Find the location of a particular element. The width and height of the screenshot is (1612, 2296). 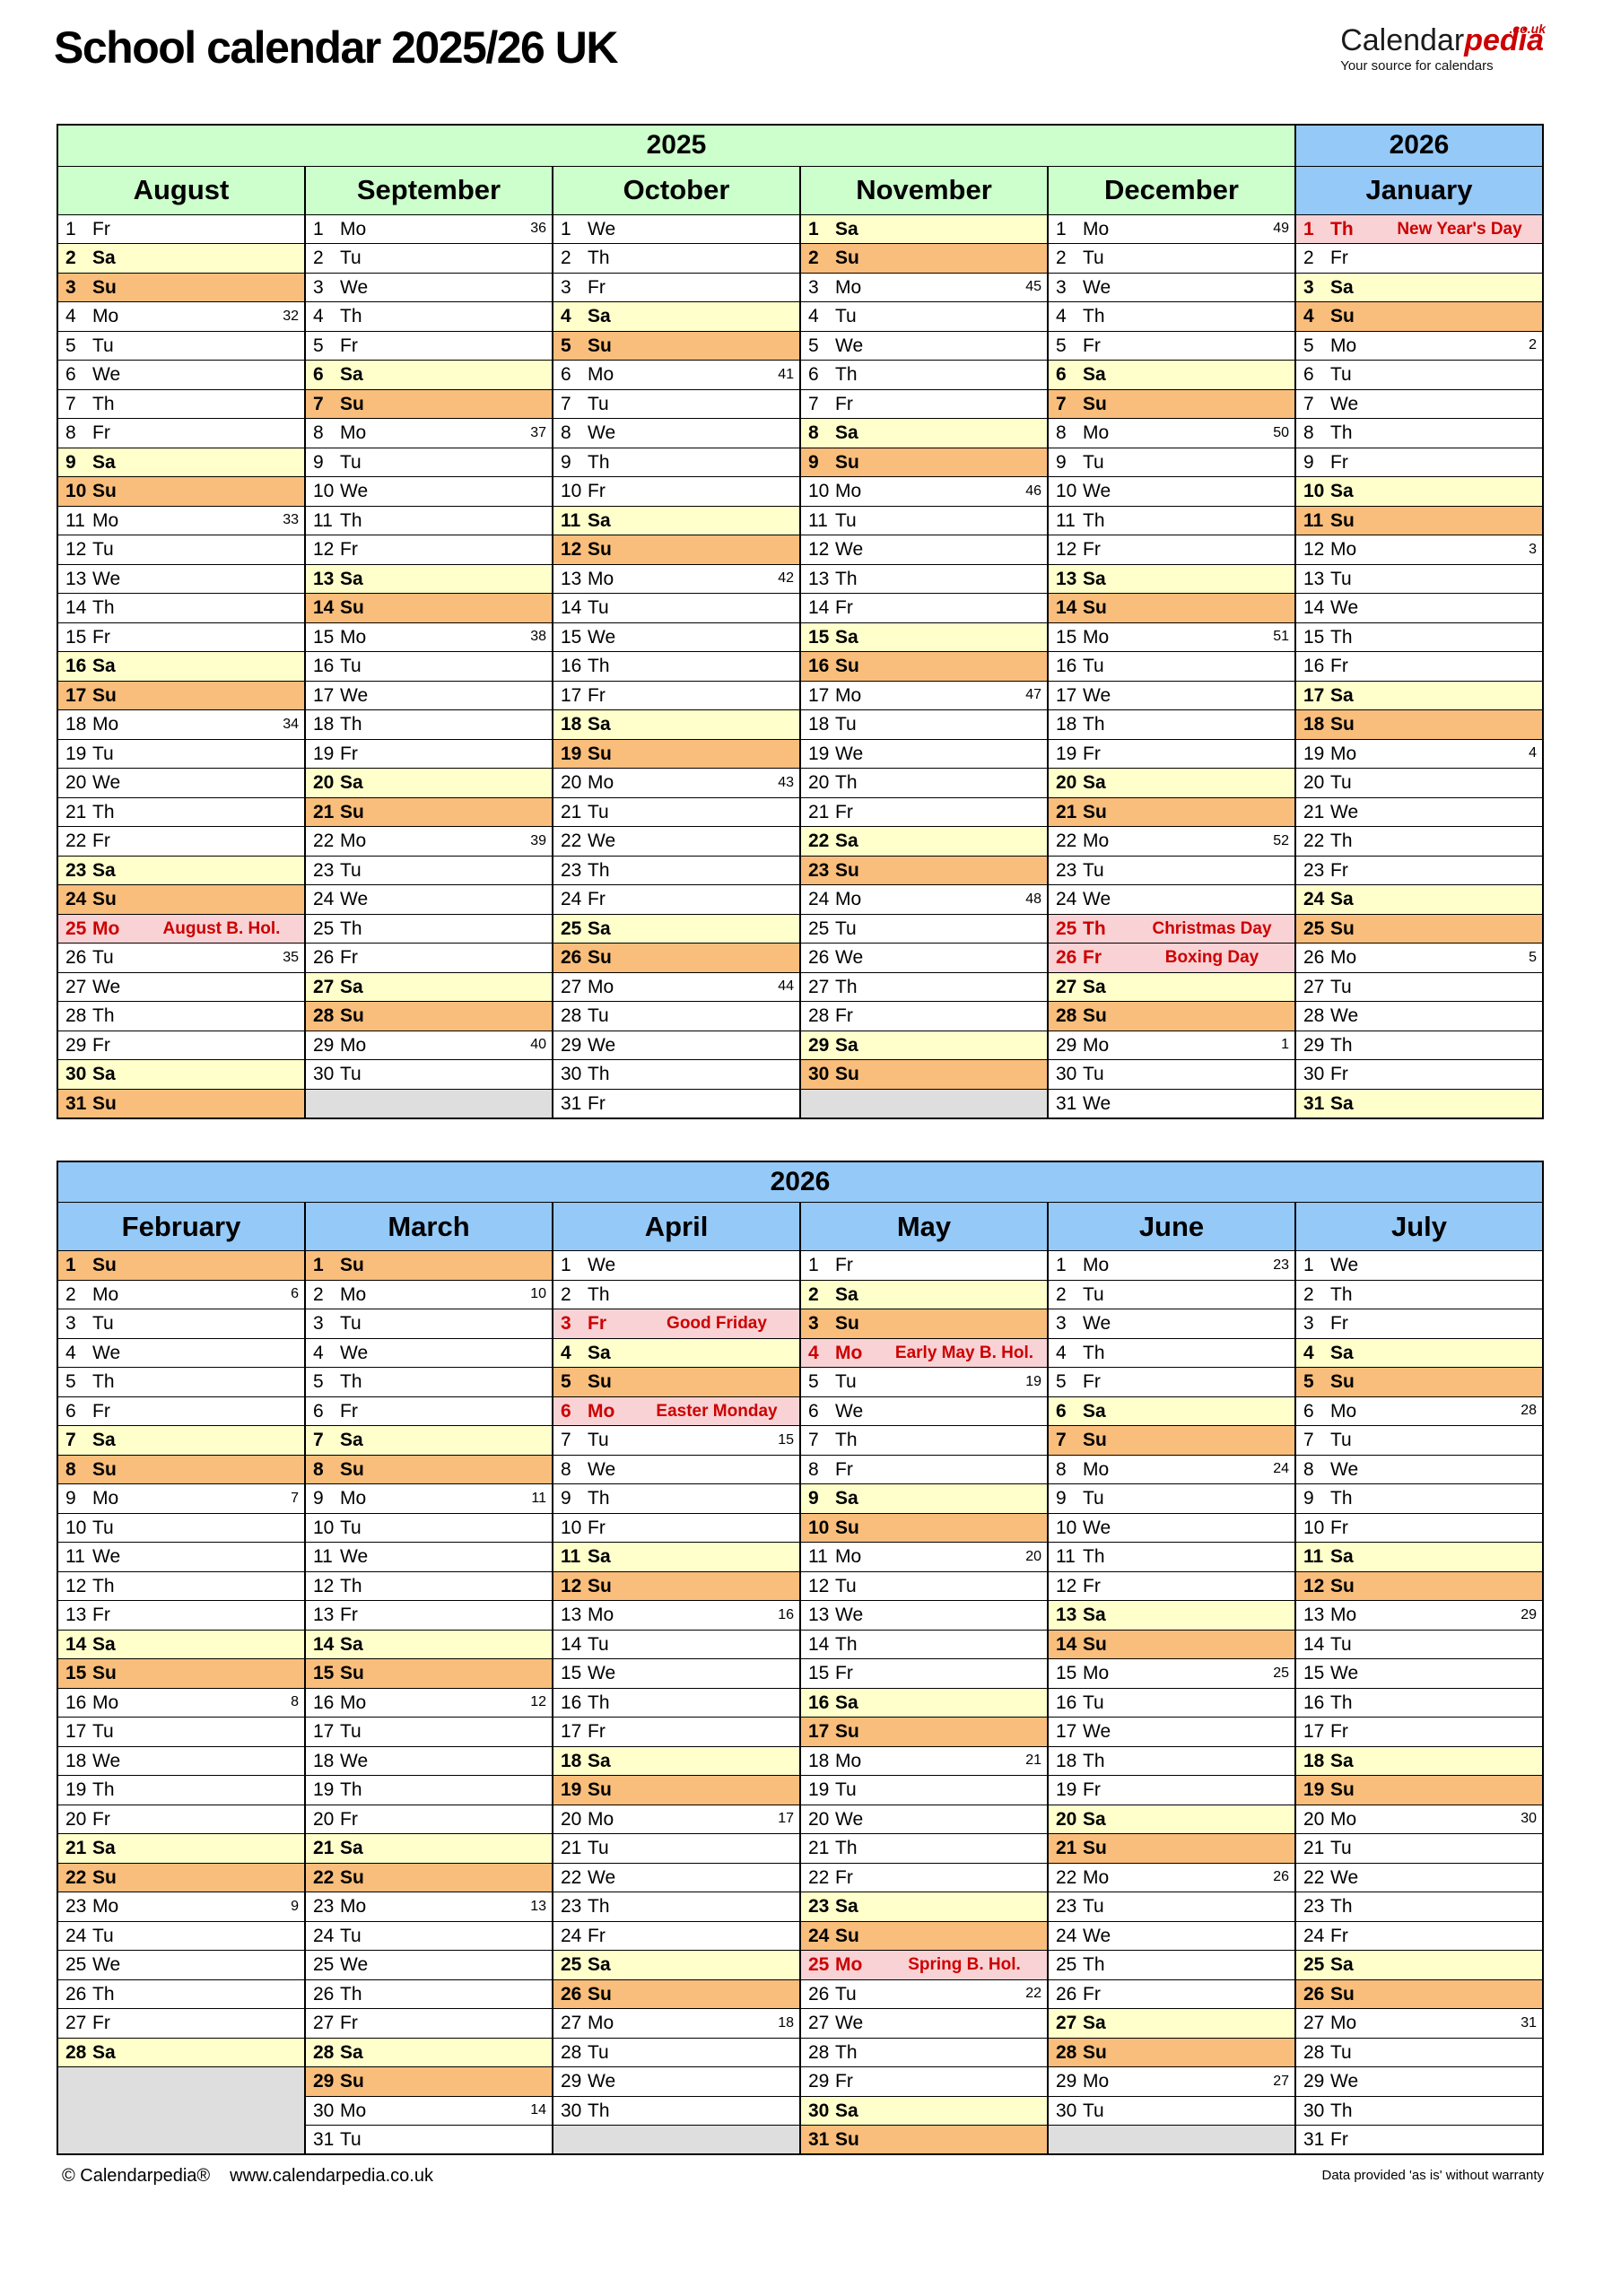

footer-url: www.calendarpedia.co.uk is located at coordinates (332, 2176).